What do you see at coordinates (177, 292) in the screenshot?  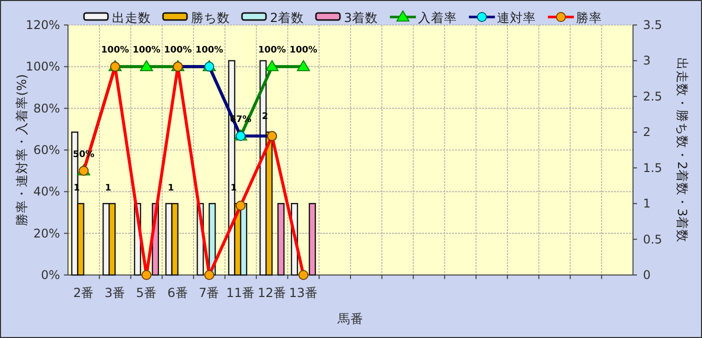 I see `x-tick-label: 6番` at bounding box center [177, 292].